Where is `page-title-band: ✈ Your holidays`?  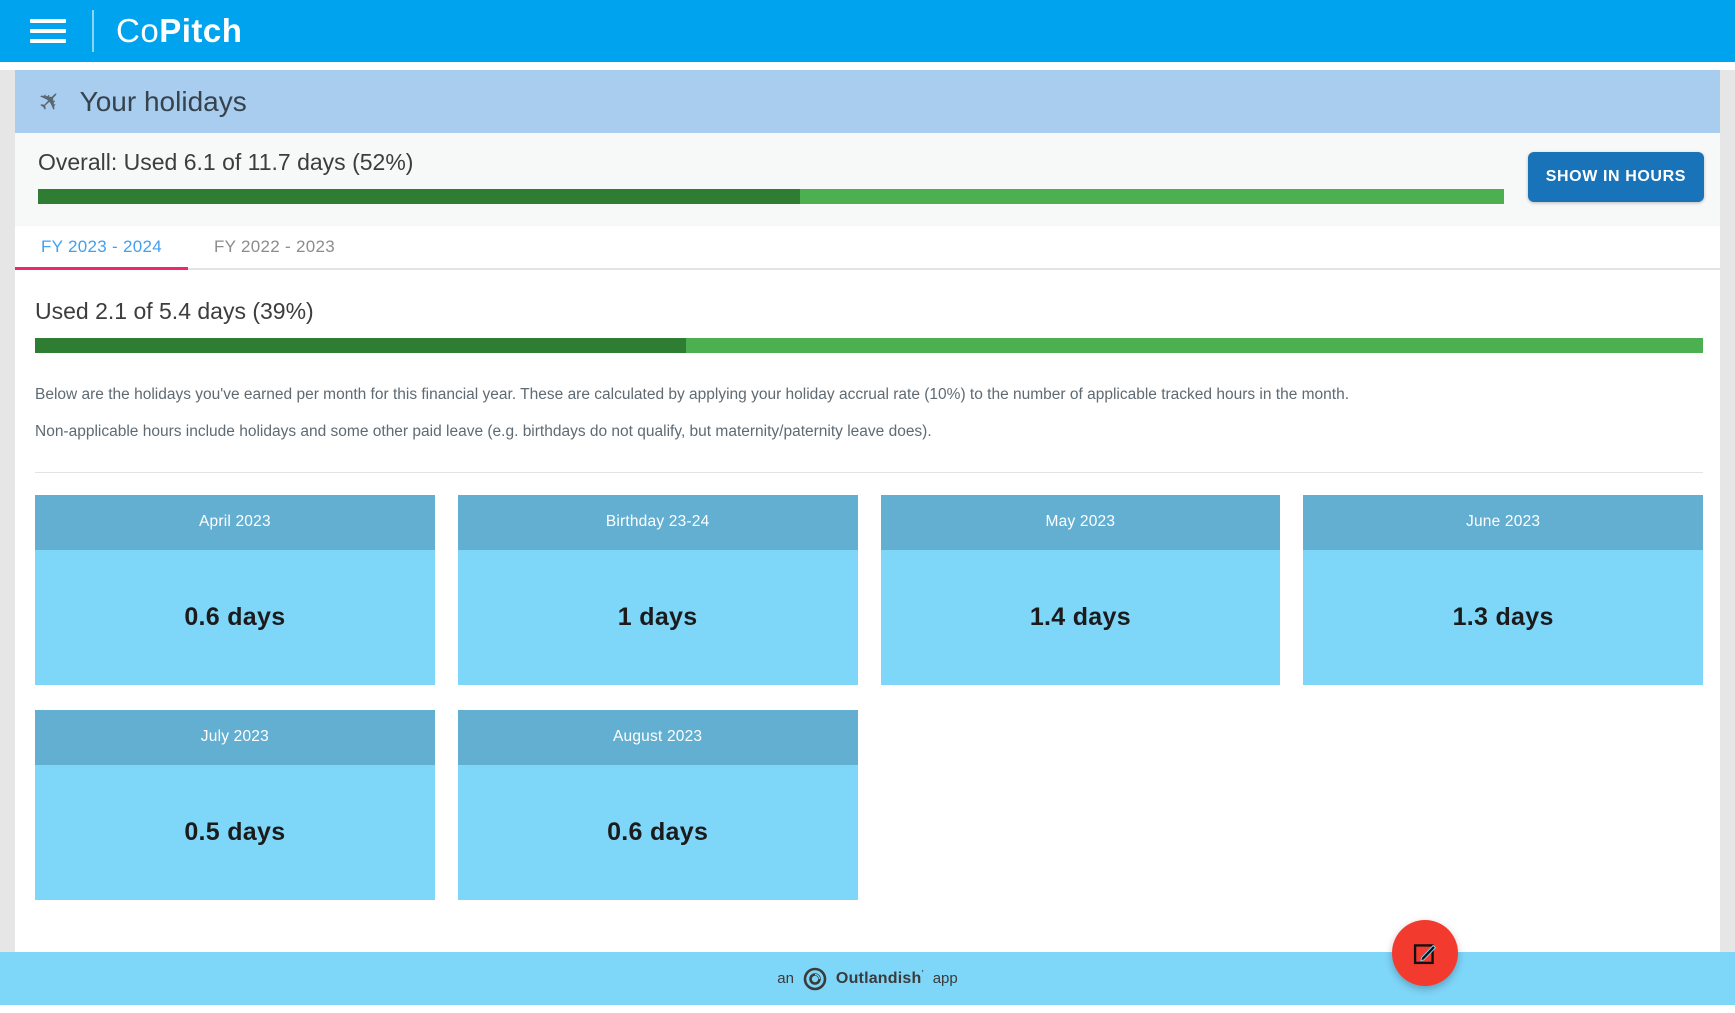
page-title-band: ✈ Your holidays is located at coordinates (867, 101).